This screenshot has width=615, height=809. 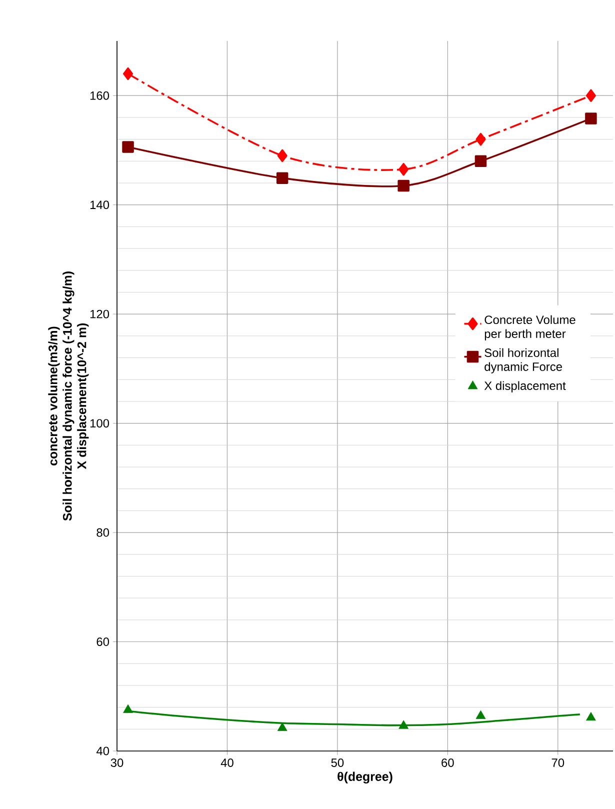 What do you see at coordinates (100, 205) in the screenshot?
I see `y-tick-label: 140` at bounding box center [100, 205].